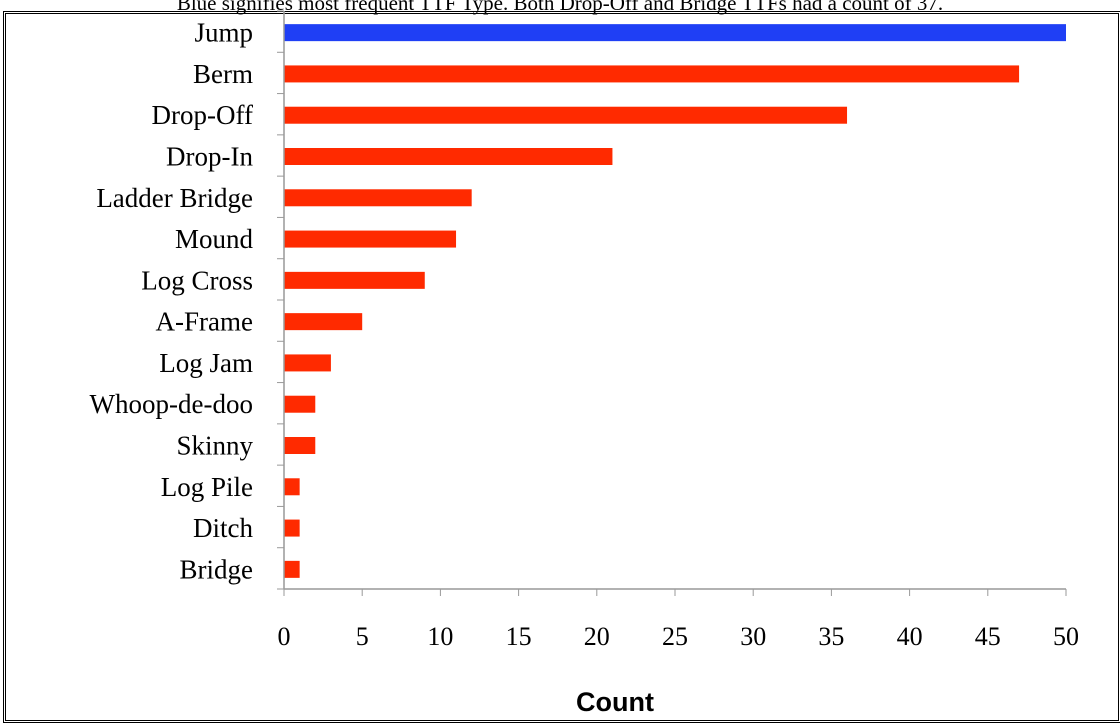 This screenshot has height=723, width=1120. Describe the element at coordinates (214, 446) in the screenshot. I see `category-label: Skinny` at that location.